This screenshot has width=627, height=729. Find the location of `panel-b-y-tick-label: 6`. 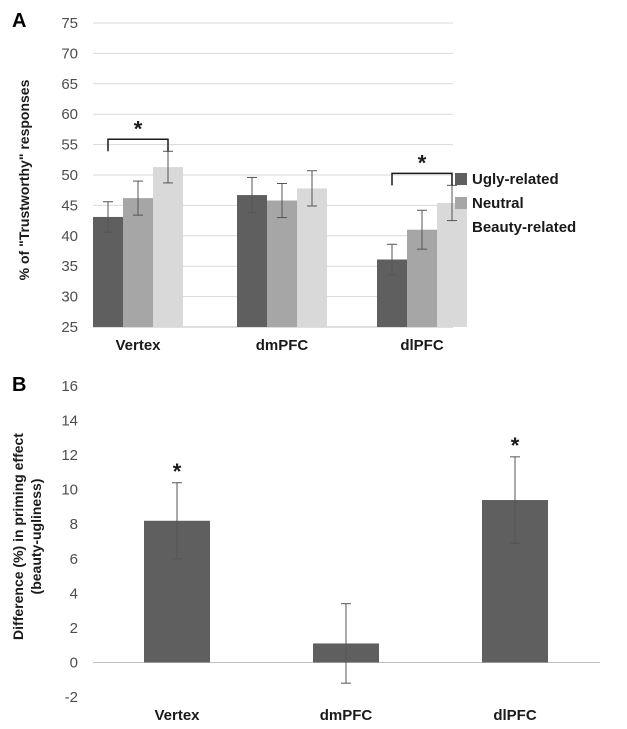

panel-b-y-tick-label: 6 is located at coordinates (74, 559).